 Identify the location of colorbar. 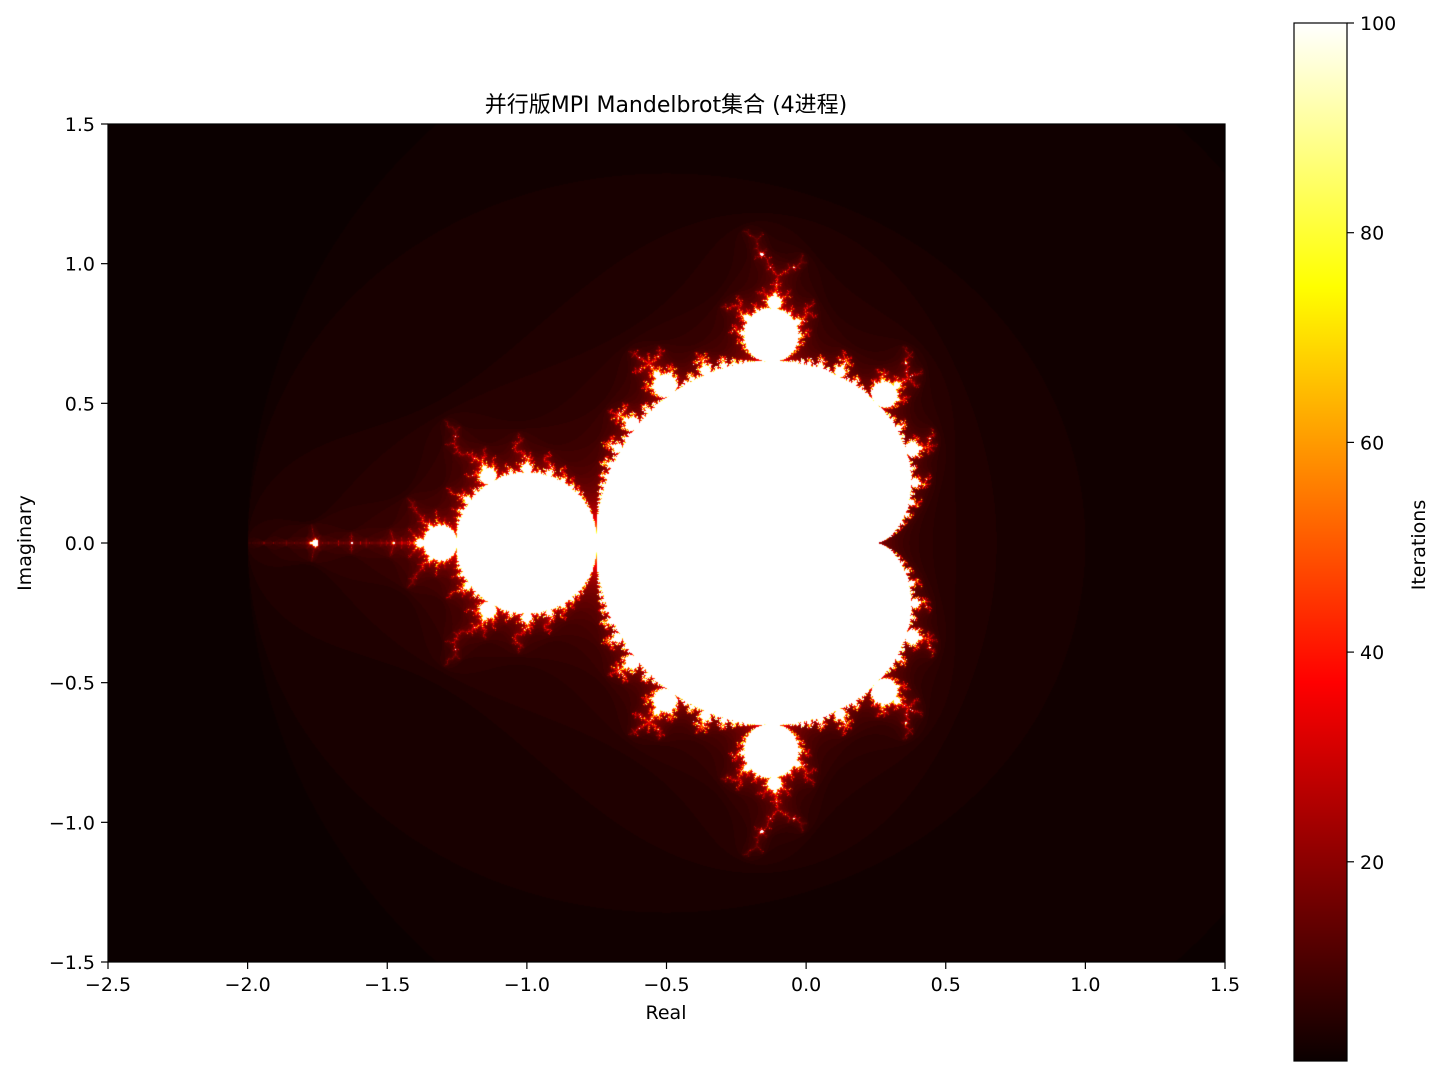
(1320, 542).